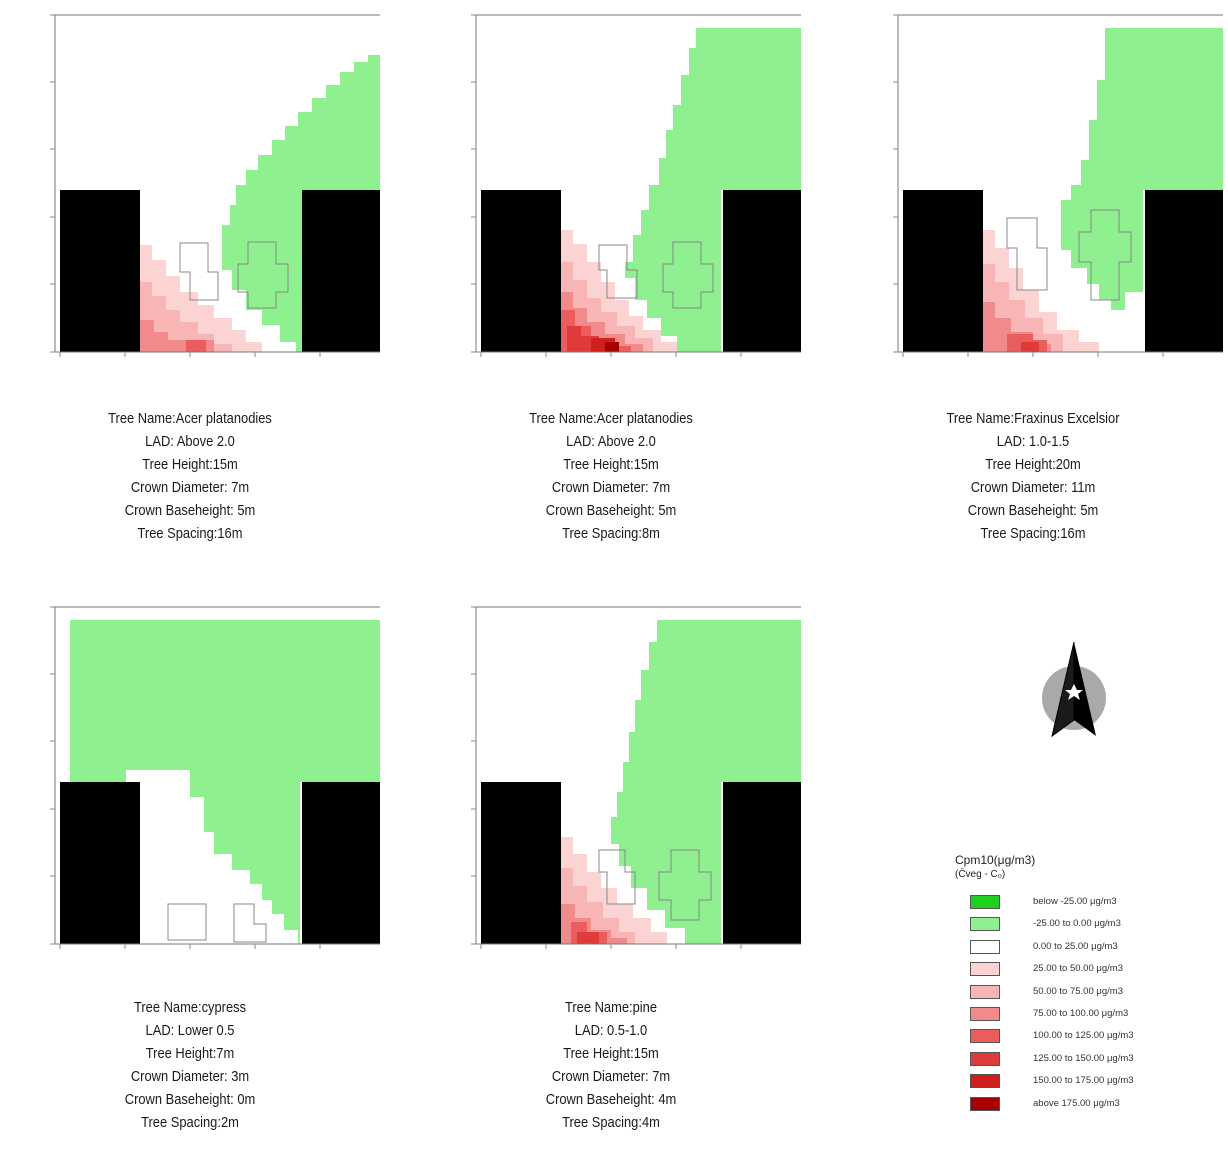 This screenshot has width=1228, height=1152. What do you see at coordinates (1074, 690) in the screenshot?
I see `north-arrow-icon` at bounding box center [1074, 690].